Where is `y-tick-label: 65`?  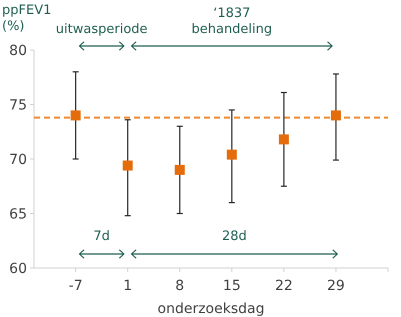 y-tick-label: 65 is located at coordinates (18, 214).